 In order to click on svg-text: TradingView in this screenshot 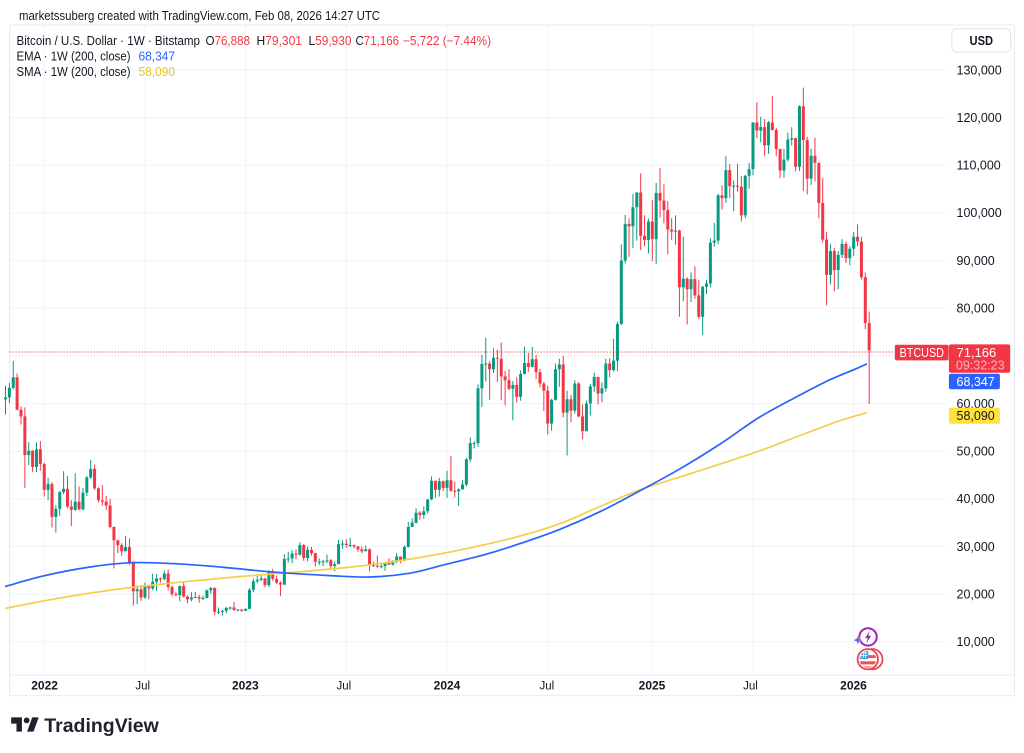, I will do `click(101, 726)`.